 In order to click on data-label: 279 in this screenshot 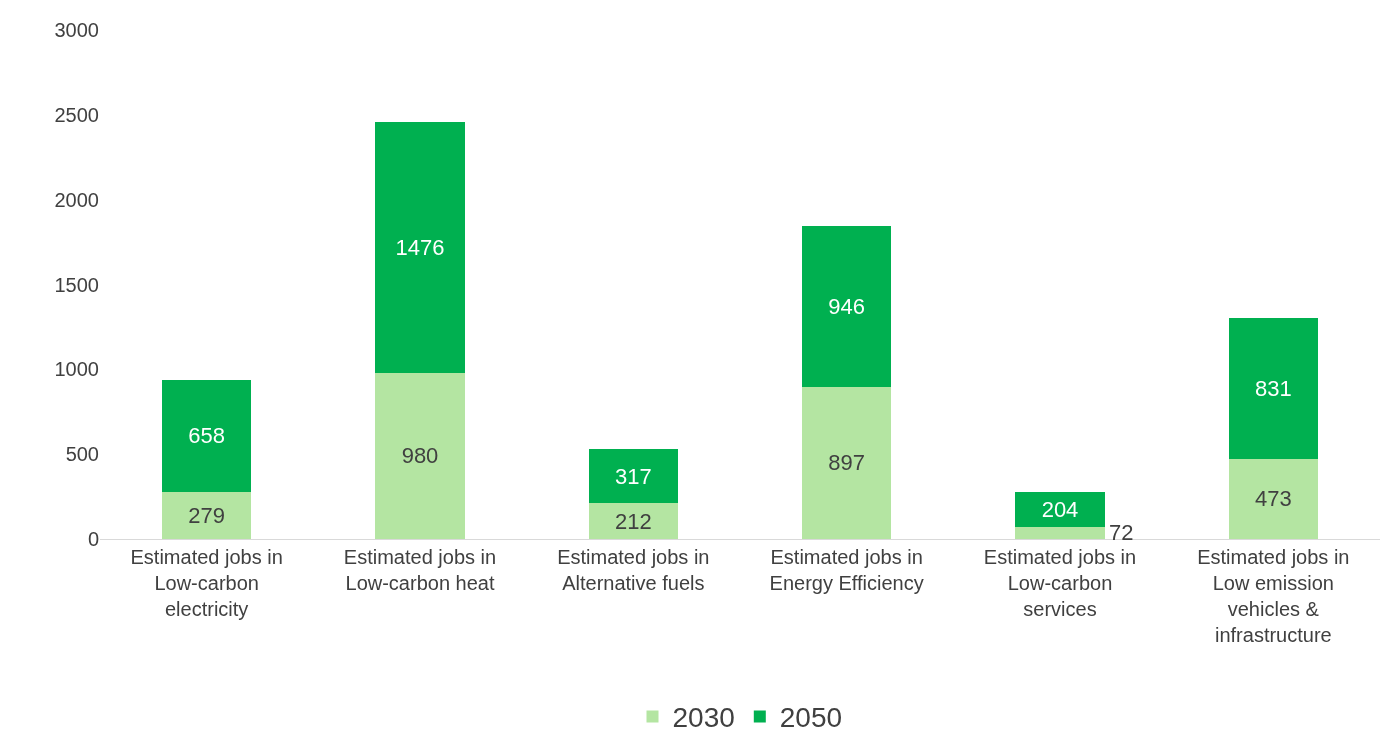, I will do `click(207, 515)`.